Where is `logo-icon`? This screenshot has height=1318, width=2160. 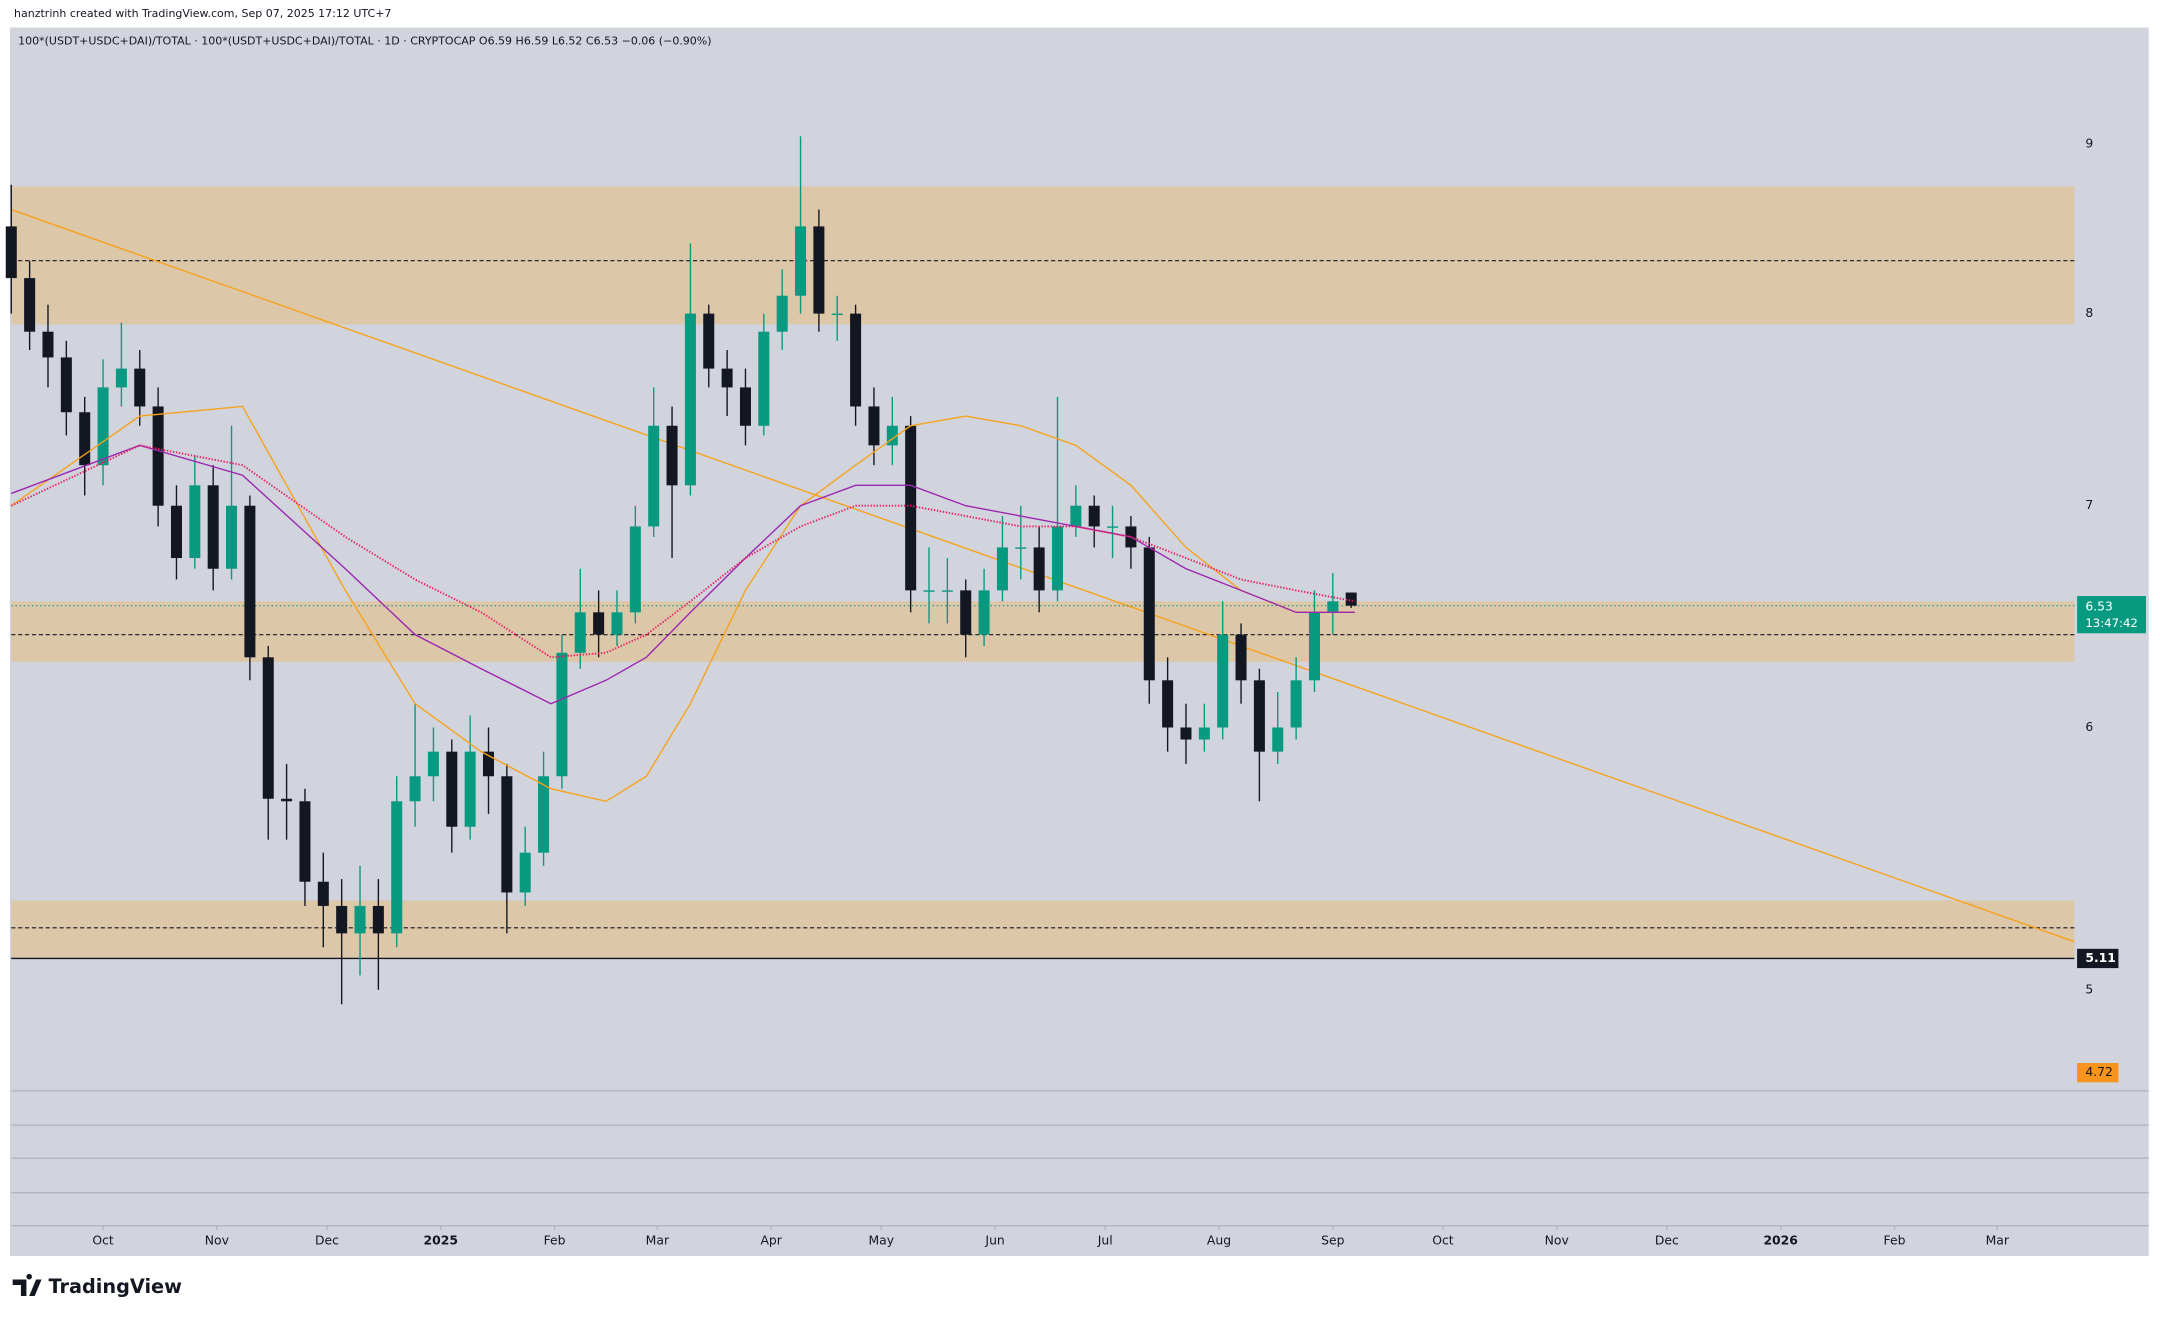
logo-icon is located at coordinates (27, 1284).